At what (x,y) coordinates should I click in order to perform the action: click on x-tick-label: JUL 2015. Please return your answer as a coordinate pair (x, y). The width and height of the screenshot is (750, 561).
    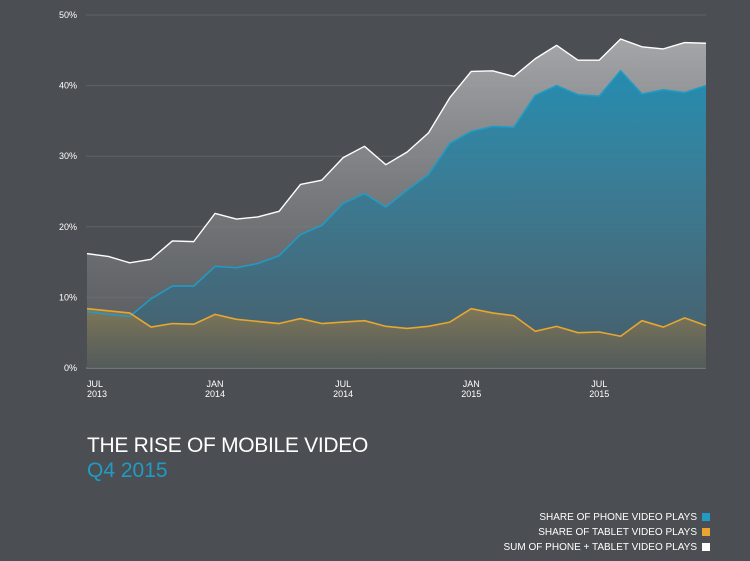
    Looking at the image, I should click on (599, 389).